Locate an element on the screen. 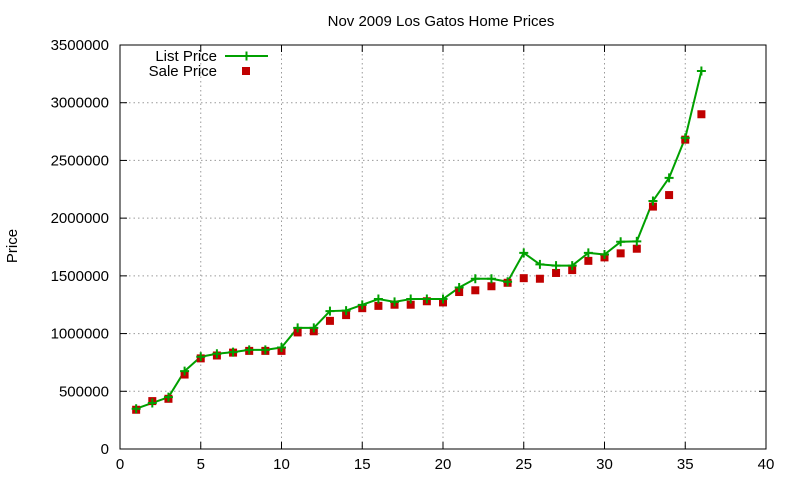  legend-marker-sale-price is located at coordinates (246, 71).